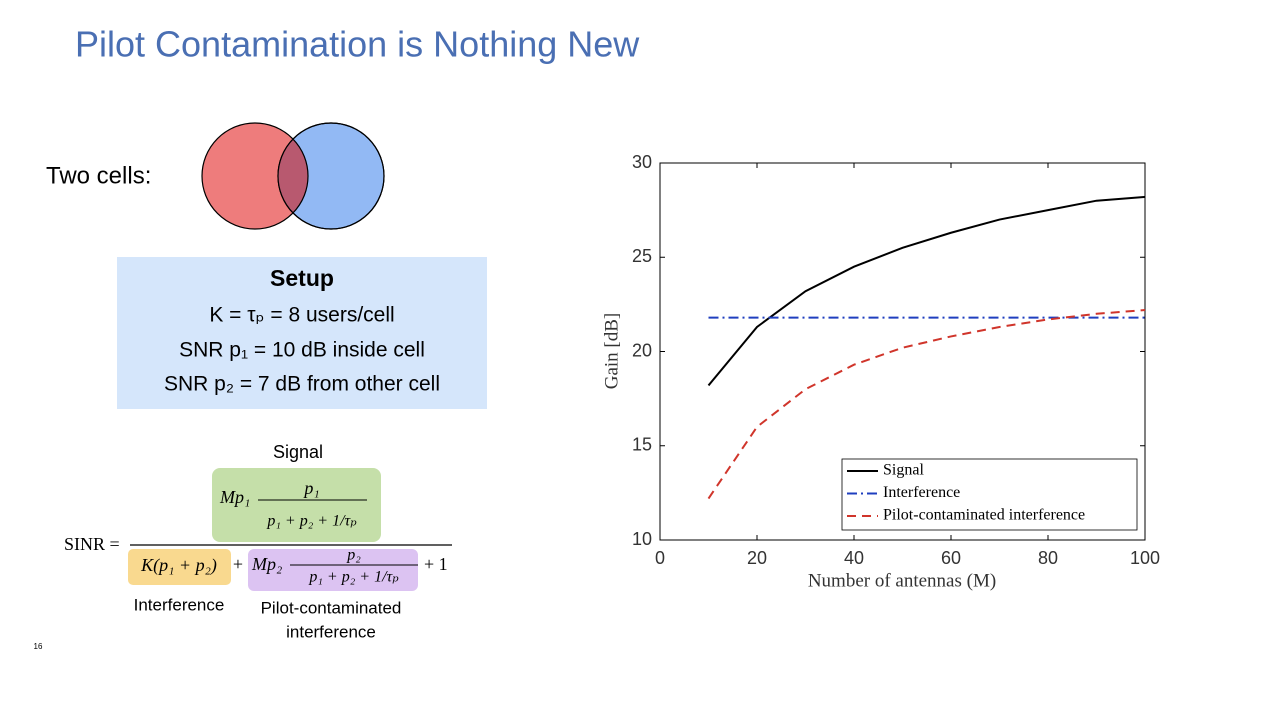 The width and height of the screenshot is (1280, 720). I want to click on y-tick-label: 30, so click(642, 162).